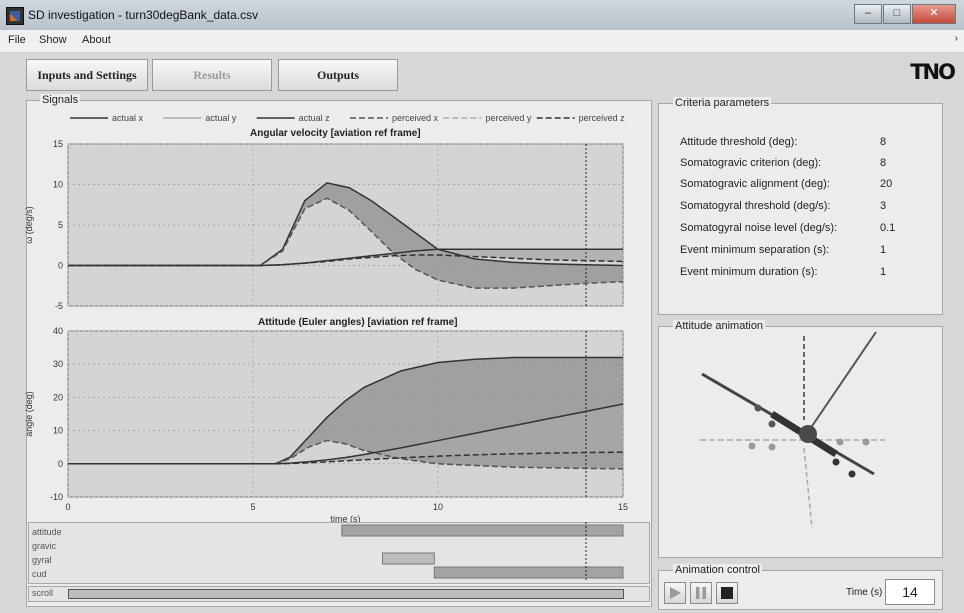 This screenshot has height=613, width=964. I want to click on time-input: 14, so click(910, 592).